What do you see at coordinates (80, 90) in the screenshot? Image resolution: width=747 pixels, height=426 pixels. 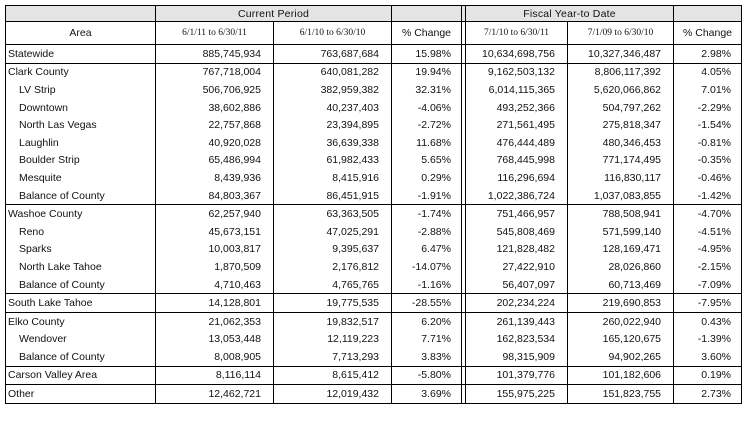 I see `area-cell: LV Strip` at bounding box center [80, 90].